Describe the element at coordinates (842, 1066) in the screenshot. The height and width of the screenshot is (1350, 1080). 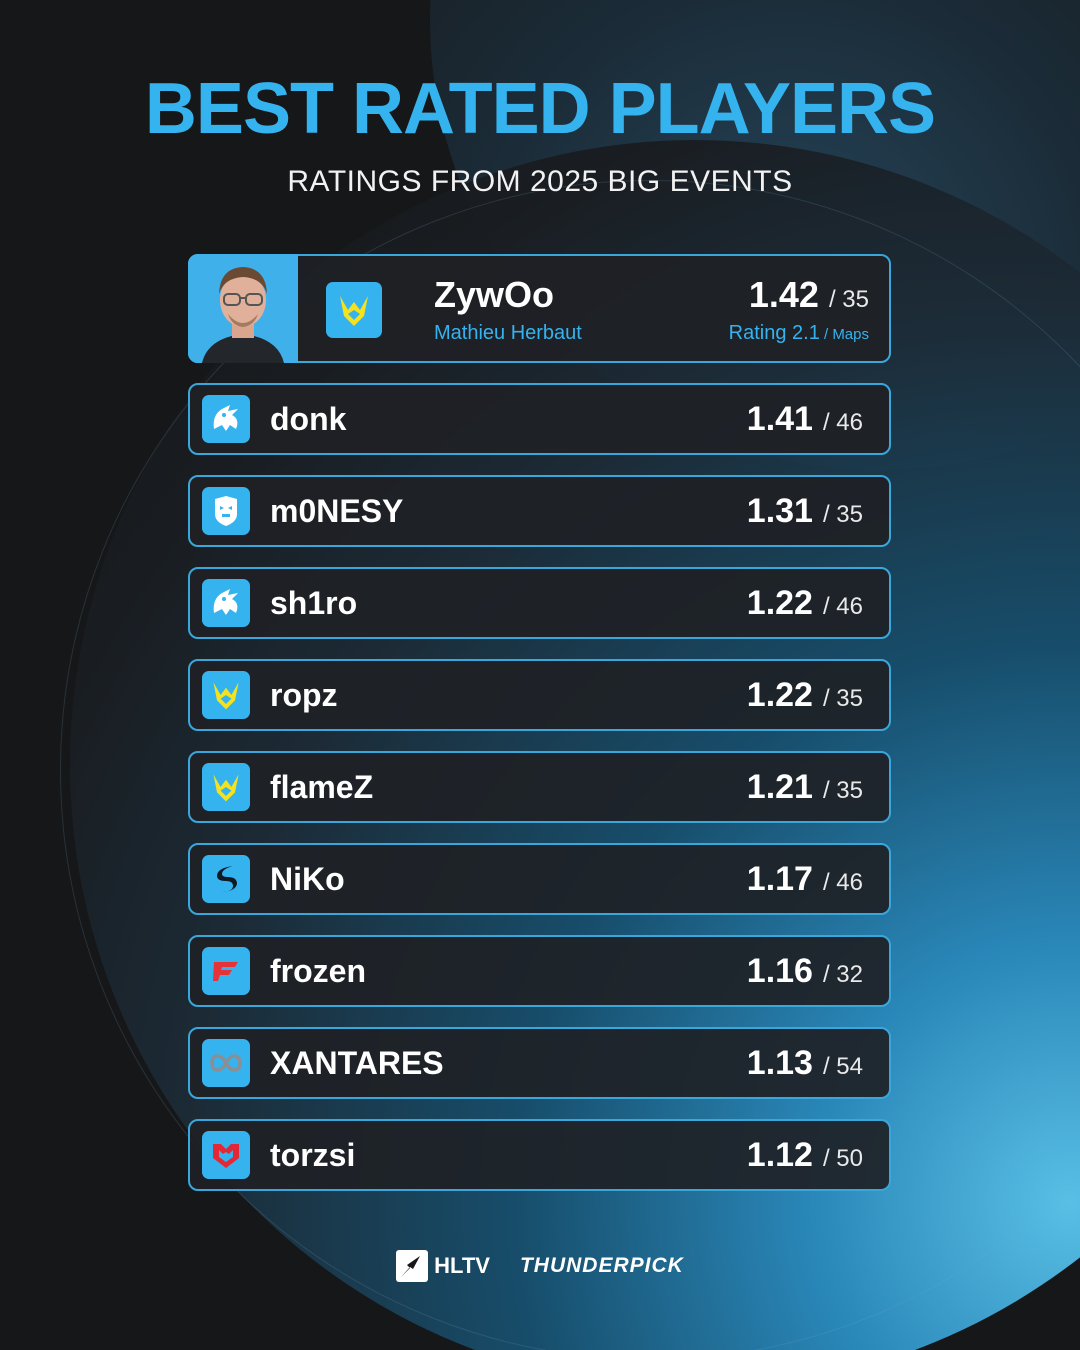
I see `player-maps: / 54` at that location.